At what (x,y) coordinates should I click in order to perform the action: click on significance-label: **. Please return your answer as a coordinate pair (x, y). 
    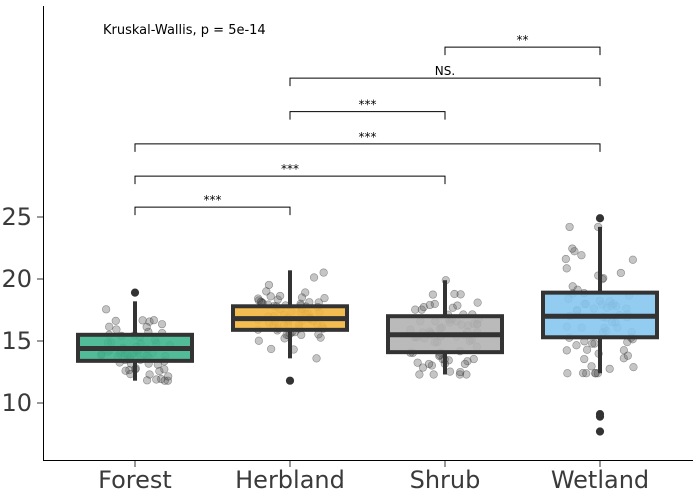
    Looking at the image, I should click on (523, 40).